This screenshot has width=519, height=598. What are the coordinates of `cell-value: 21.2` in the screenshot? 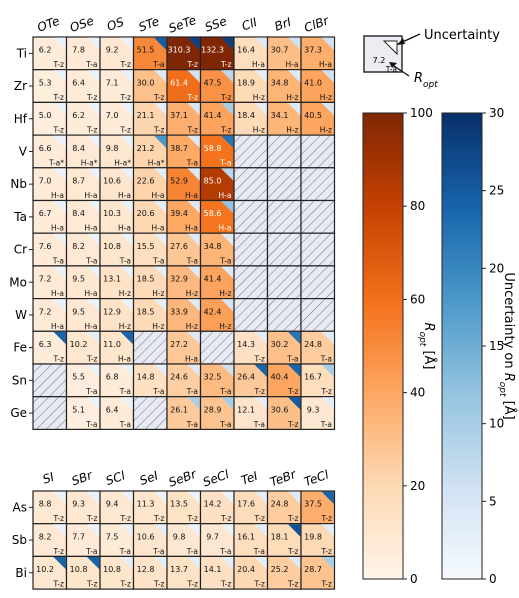 It's located at (146, 148).